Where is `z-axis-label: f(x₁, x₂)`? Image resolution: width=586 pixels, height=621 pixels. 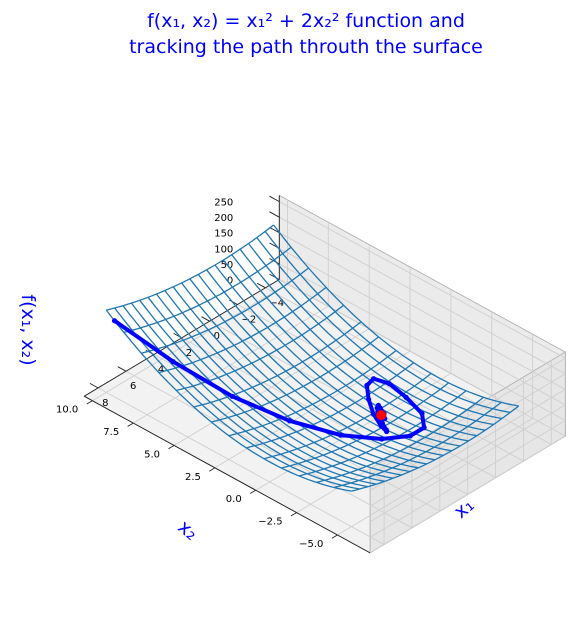
z-axis-label: f(x₁, x₂) is located at coordinates (28, 329).